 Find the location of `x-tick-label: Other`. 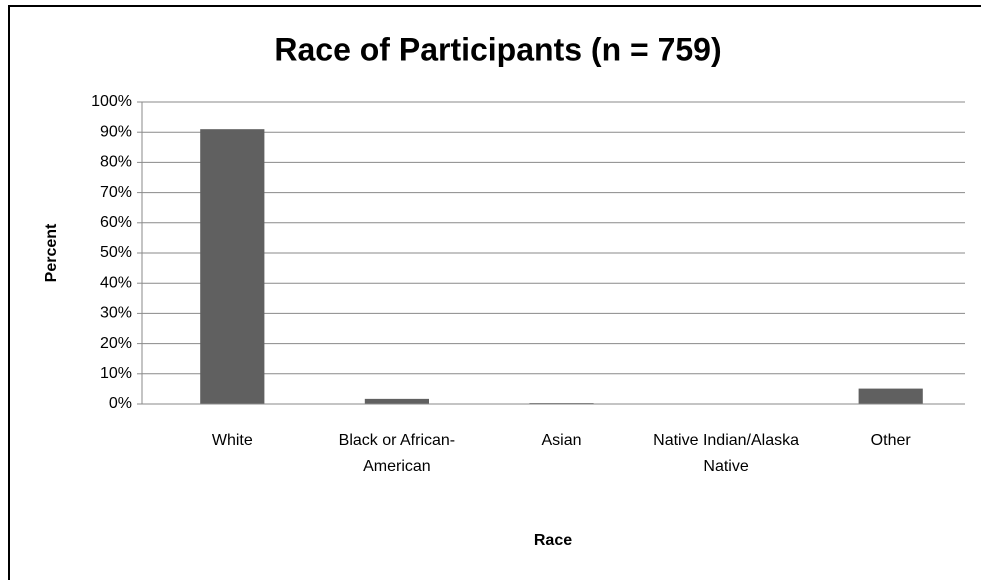

x-tick-label: Other is located at coordinates (890, 440).